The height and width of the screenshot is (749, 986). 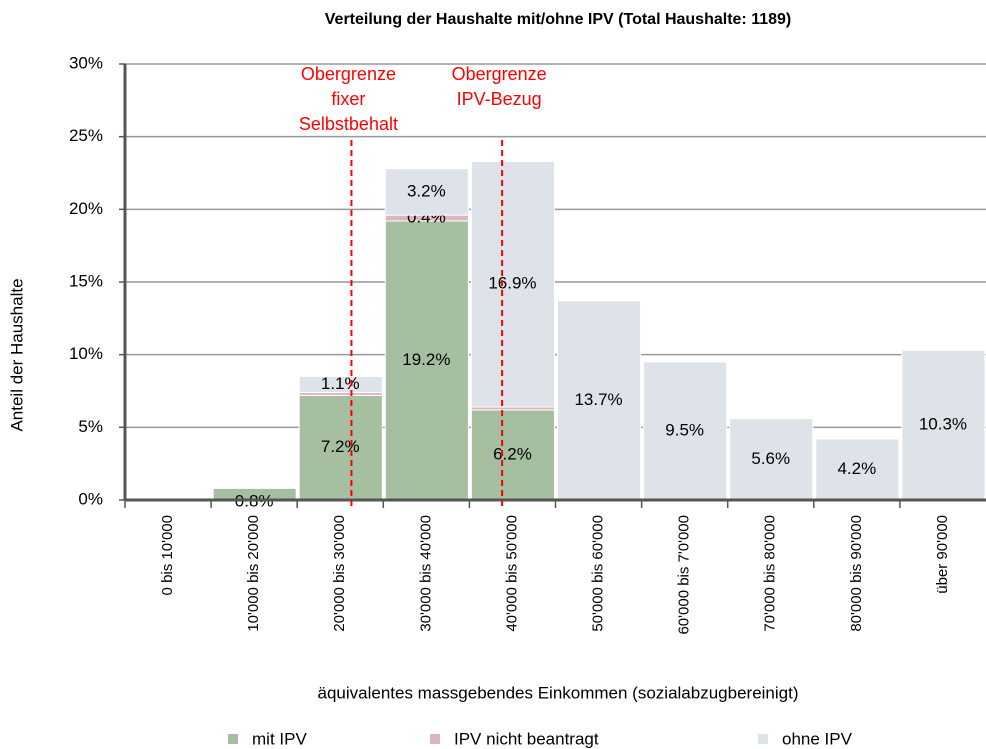 What do you see at coordinates (856, 573) in the screenshot?
I see `x-tick-label: 80'000 bis 90'000` at bounding box center [856, 573].